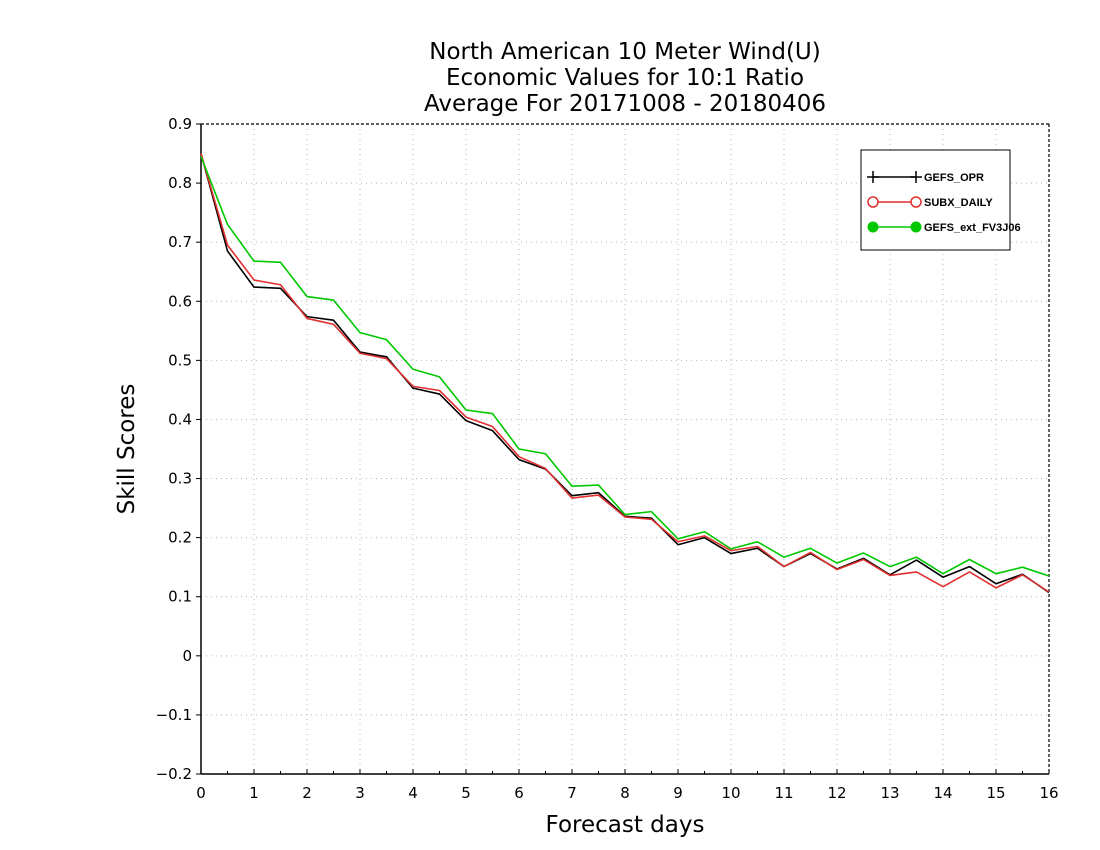  I want to click on y-tick-label: 0.3, so click(180, 479).